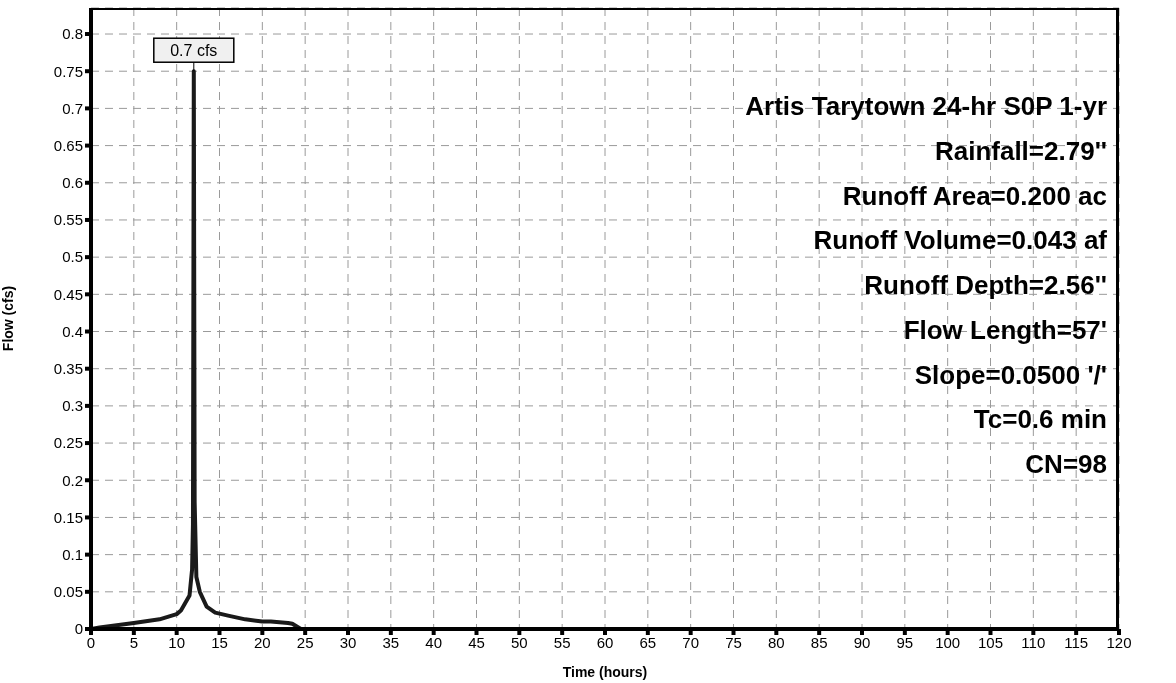 The image size is (1176, 683). What do you see at coordinates (72, 34) in the screenshot?
I see `y-tick-label: 0.8` at bounding box center [72, 34].